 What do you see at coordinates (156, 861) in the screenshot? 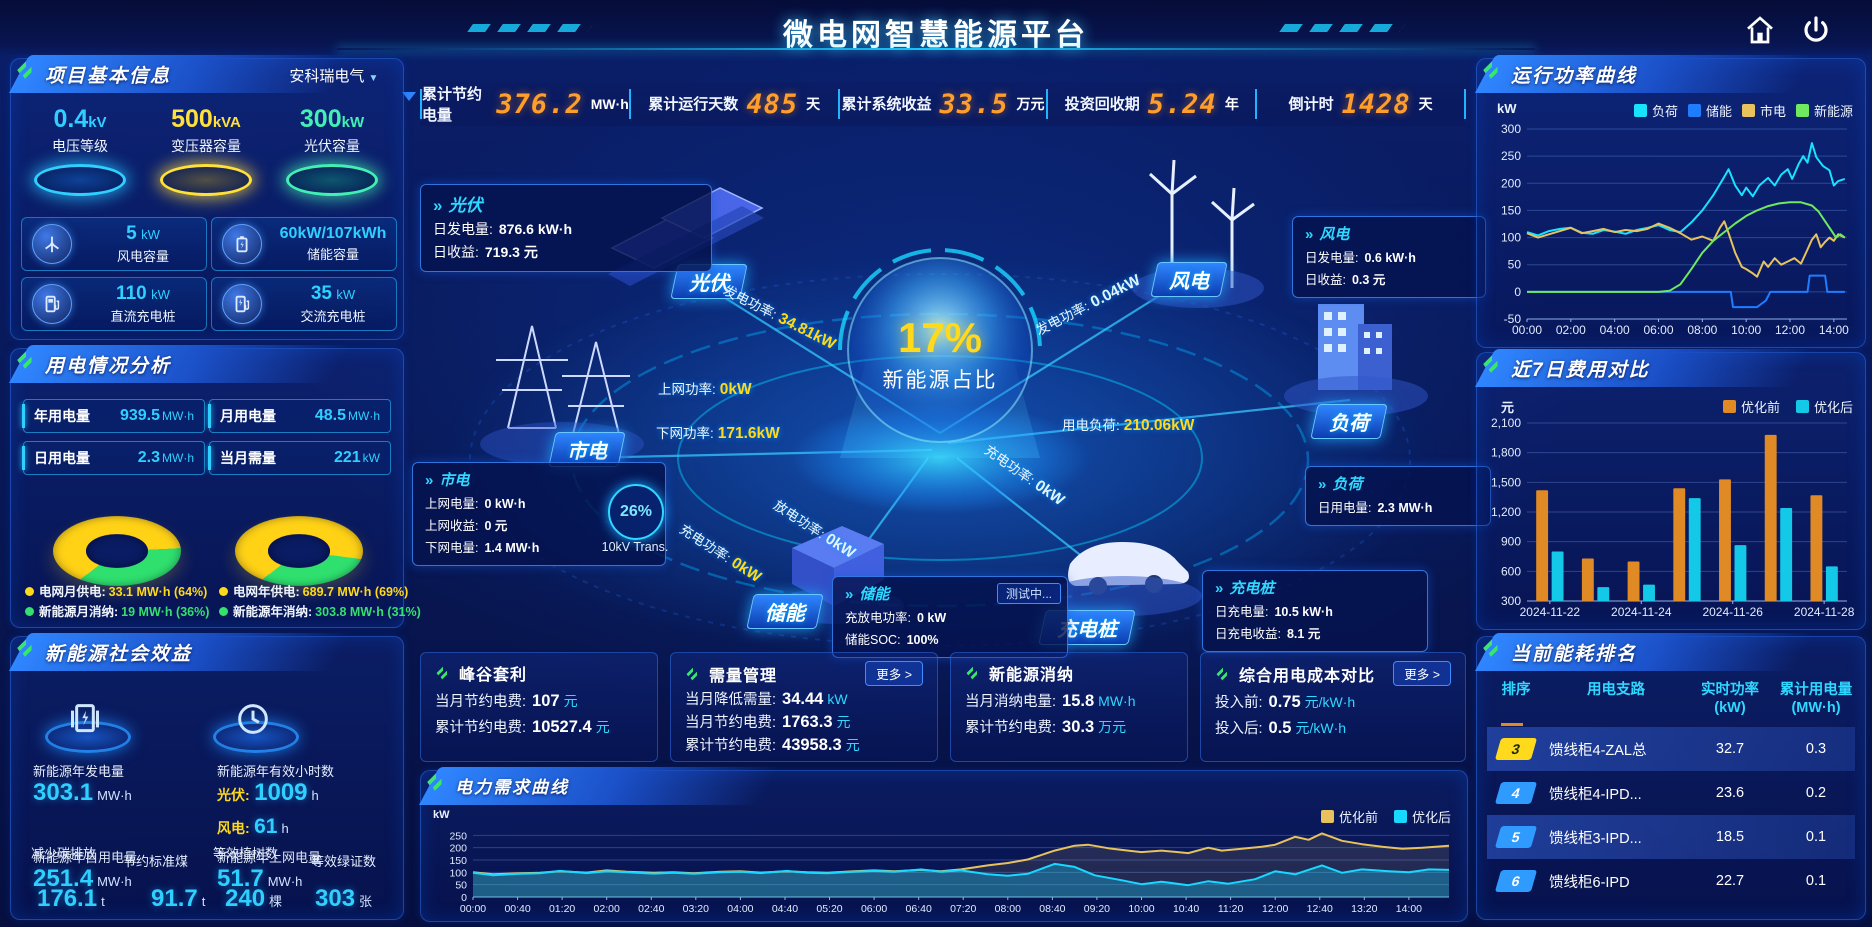
I see `coal-label: 节约标准煤` at bounding box center [156, 861].